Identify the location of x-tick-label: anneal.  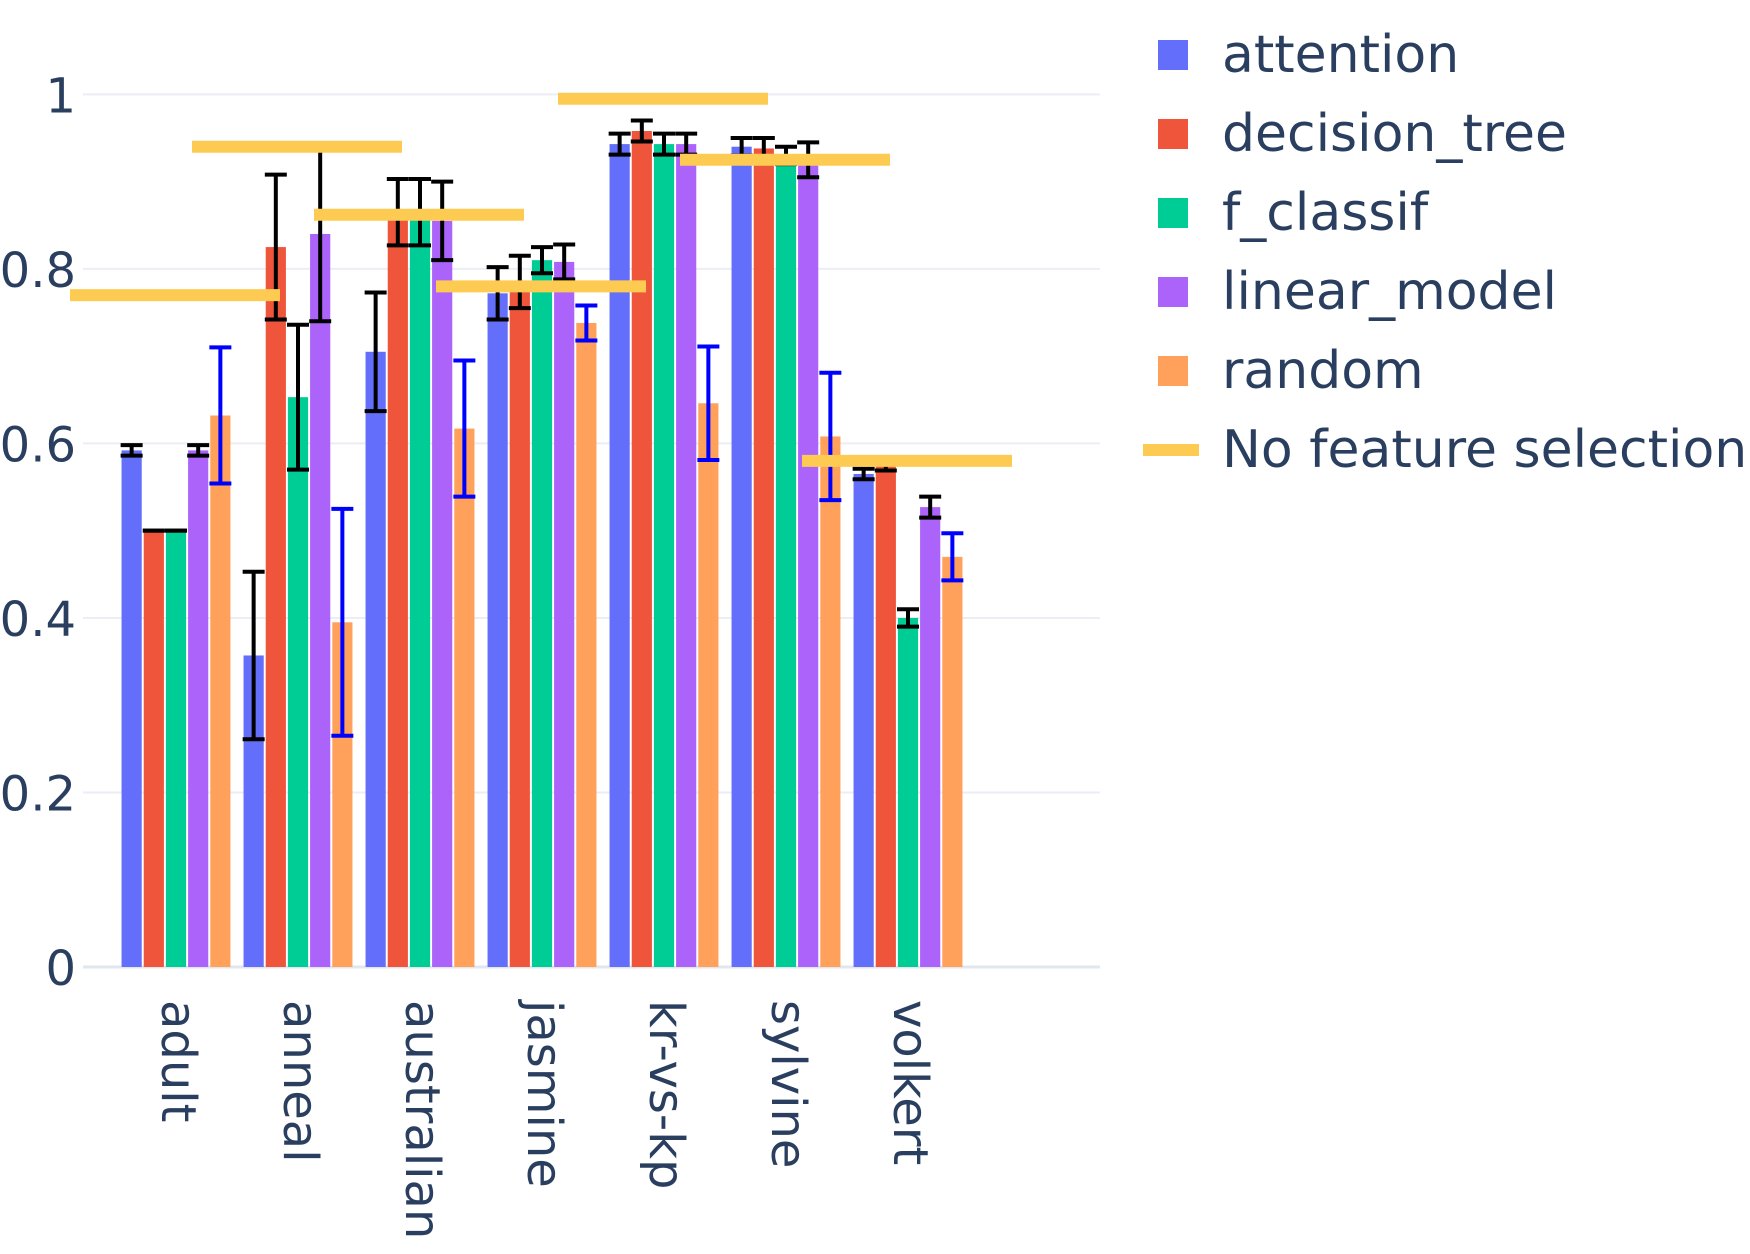
(300, 1081).